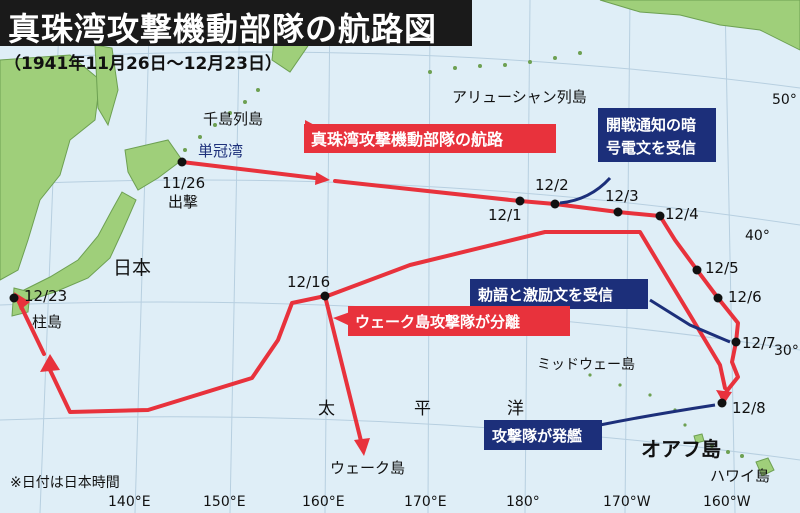 Image resolution: width=800 pixels, height=513 pixels. What do you see at coordinates (523, 502) in the screenshot?
I see `lon-180: 180°` at bounding box center [523, 502].